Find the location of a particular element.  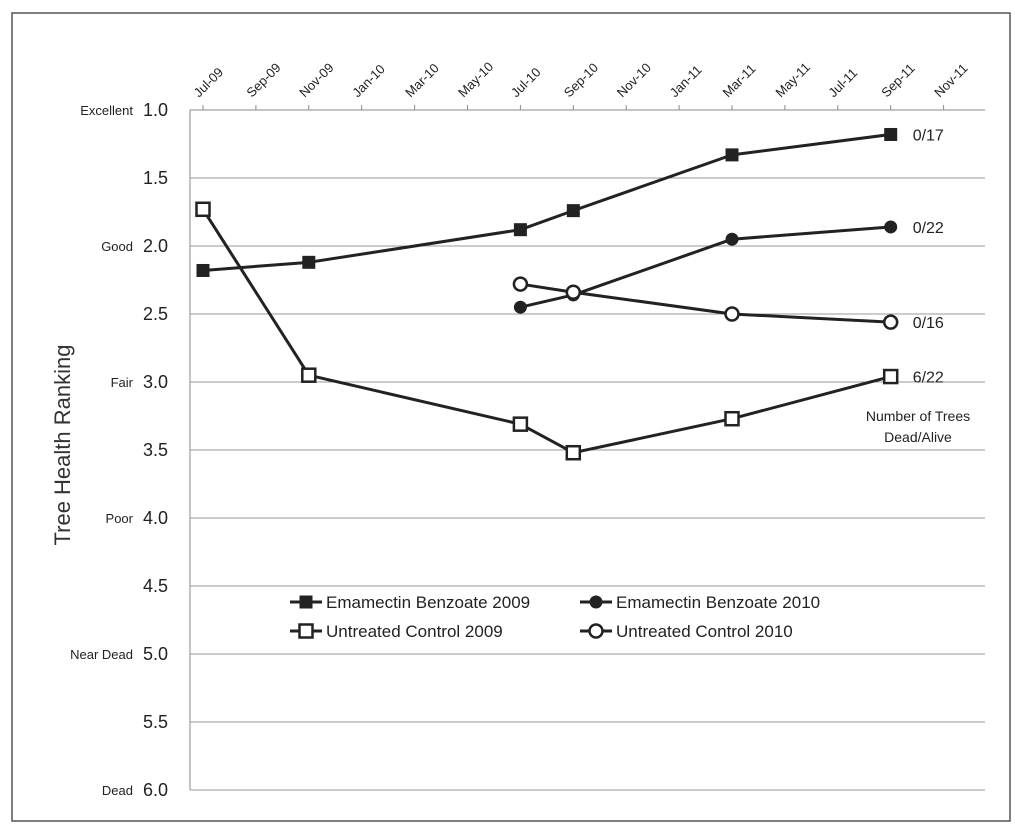

y-tick-label: 4.0 is located at coordinates (155, 518).